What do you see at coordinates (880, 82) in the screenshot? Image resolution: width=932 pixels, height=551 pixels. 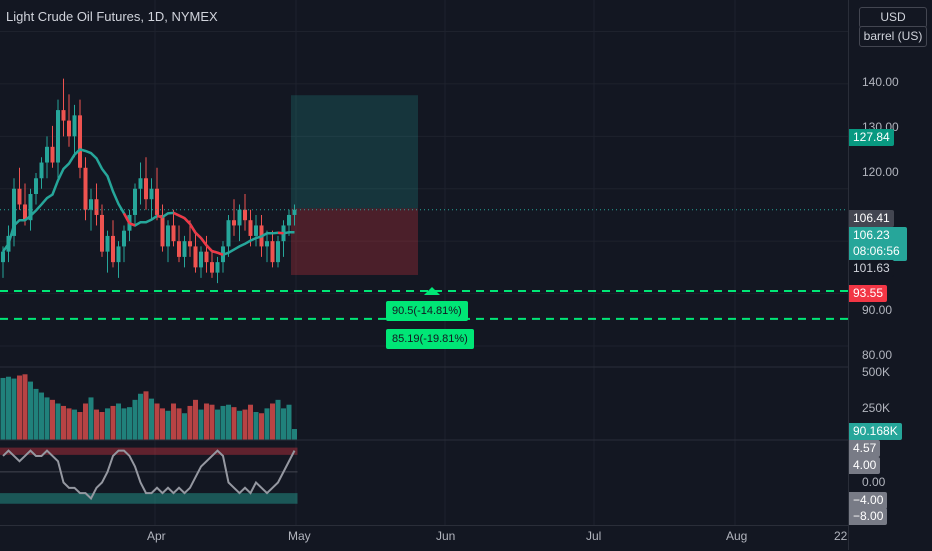 I see `price-tick: 140.00` at bounding box center [880, 82].